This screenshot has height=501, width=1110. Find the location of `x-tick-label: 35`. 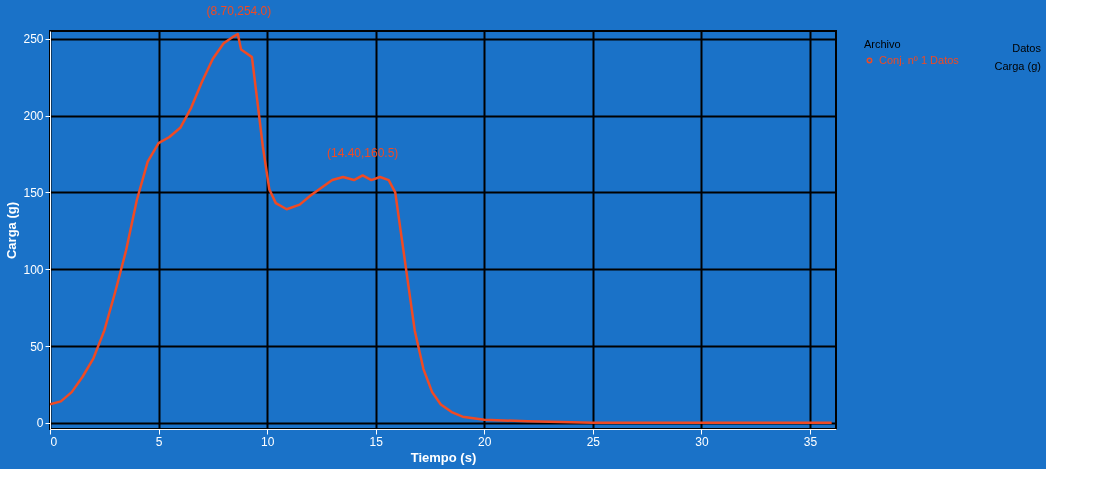

x-tick-label: 35 is located at coordinates (810, 441).